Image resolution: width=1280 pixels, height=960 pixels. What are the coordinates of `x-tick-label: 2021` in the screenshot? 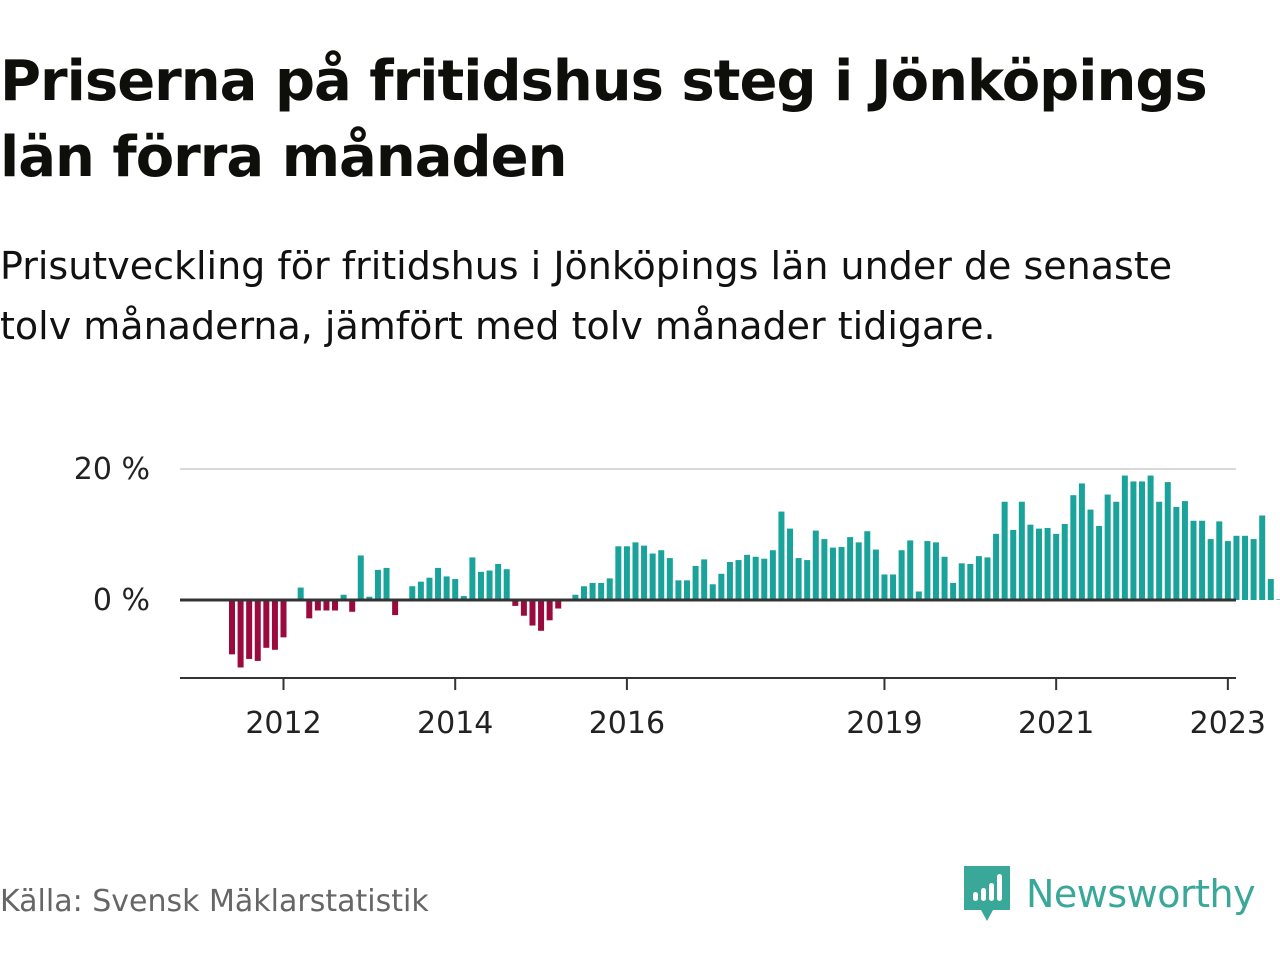 It's located at (1056, 723).